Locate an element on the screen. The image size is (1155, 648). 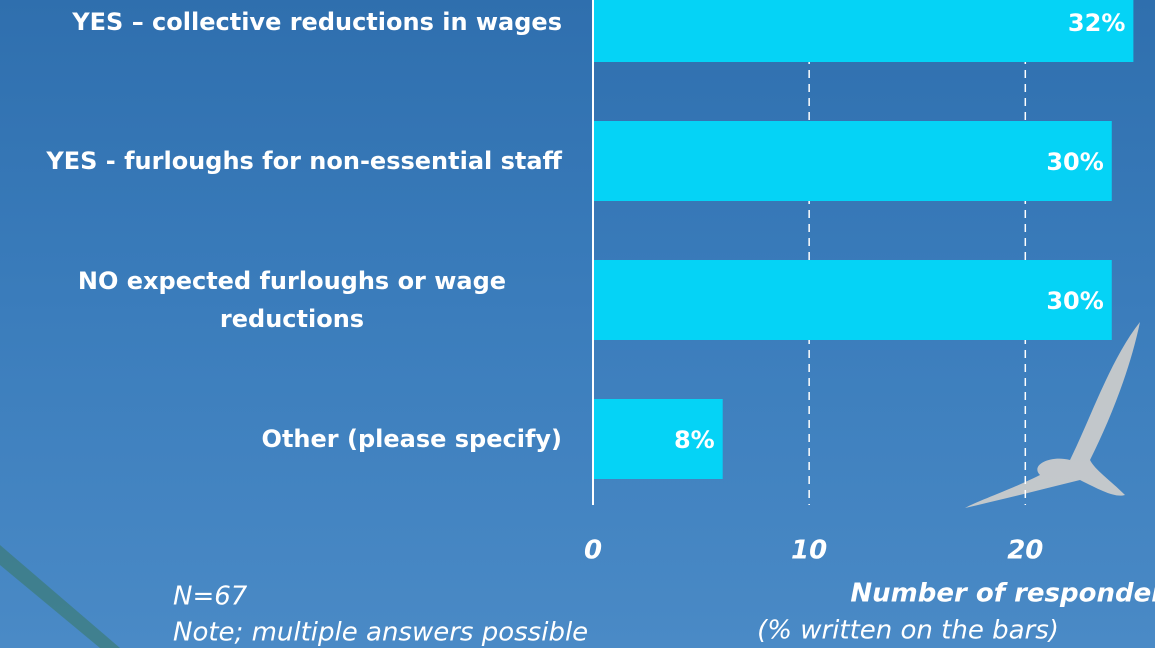
x-tick-label: 20 is located at coordinates (1025, 551).